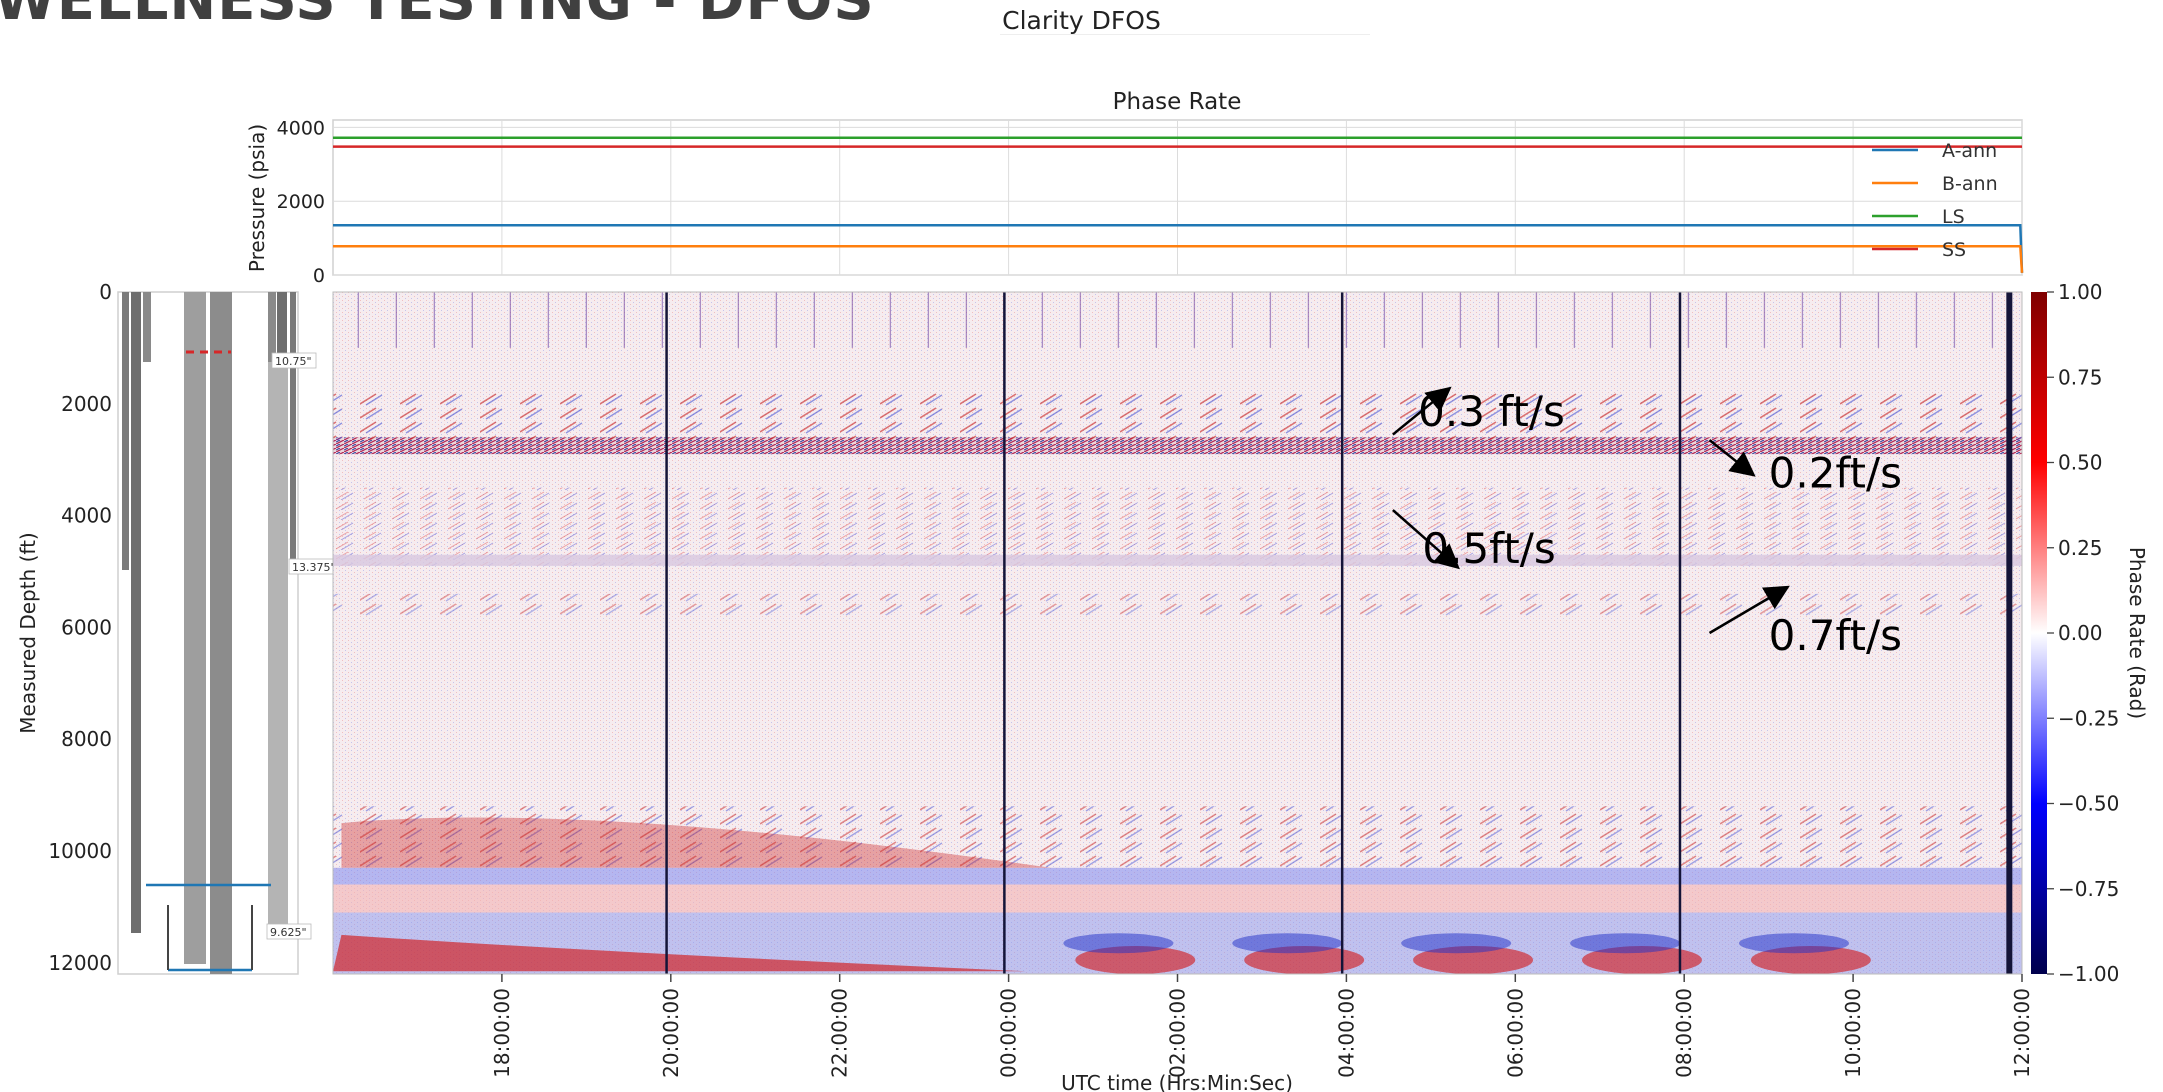  I want to click on slide-title: WELLNESS TESTING - DFOS, so click(437, 16).